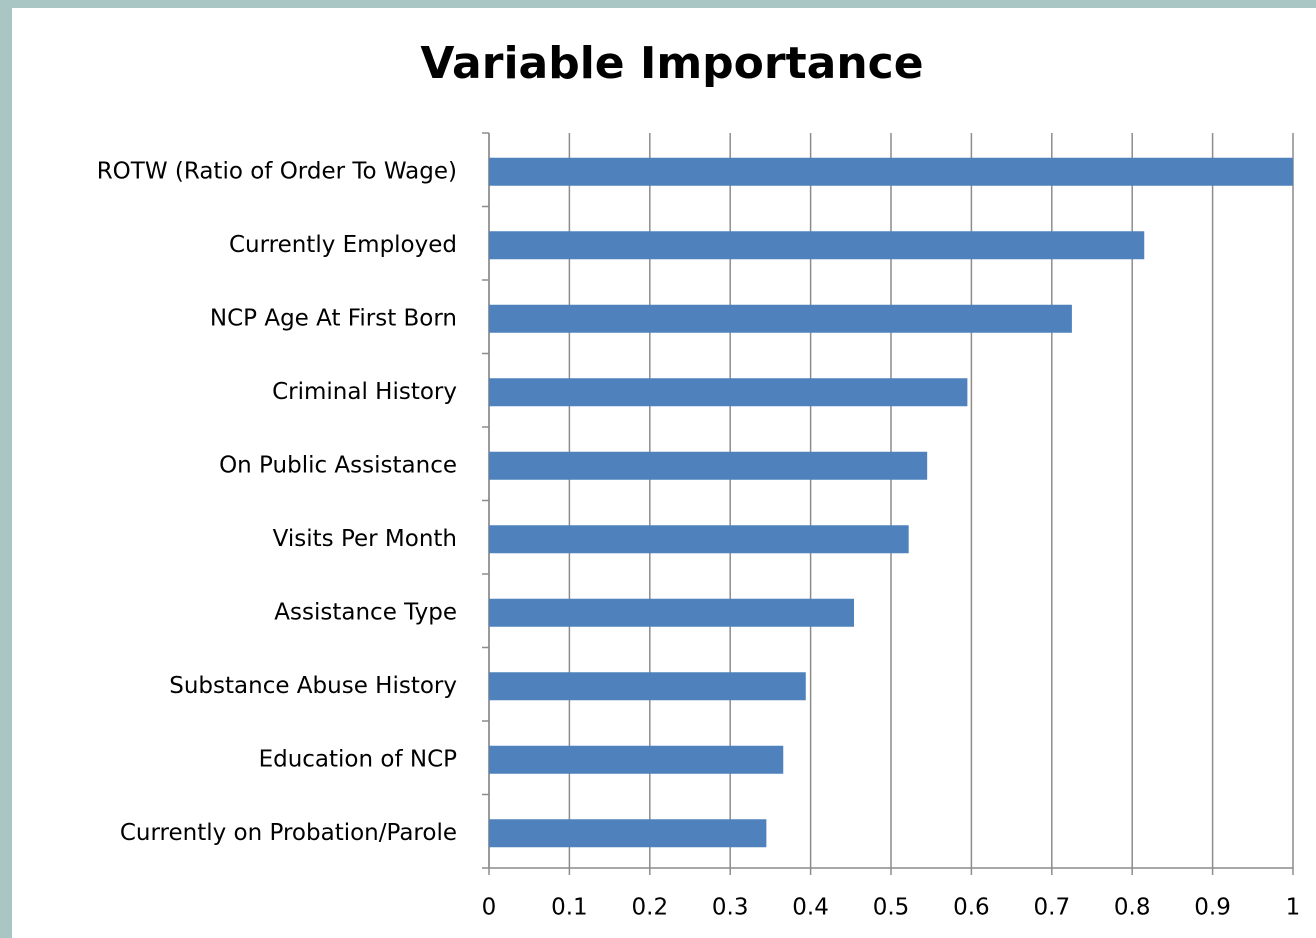 Image resolution: width=1316 pixels, height=938 pixels. Describe the element at coordinates (288, 833) in the screenshot. I see `y-tick-label: Currently on Probation/Parole` at that location.